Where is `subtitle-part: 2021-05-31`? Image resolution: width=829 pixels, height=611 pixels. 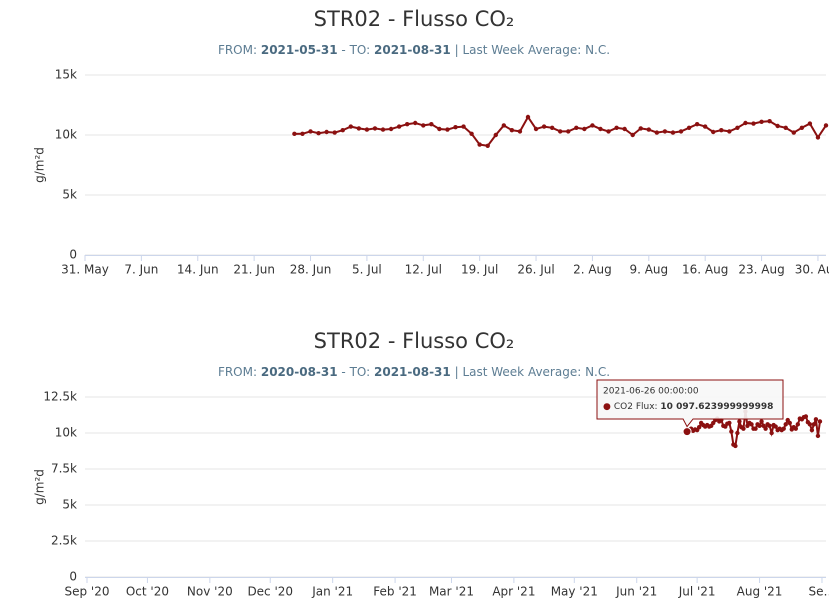
subtitle-part: 2021-05-31 is located at coordinates (299, 50).